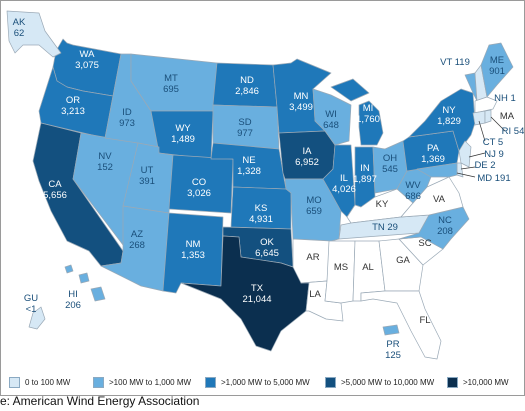  Describe the element at coordinates (105, 156) in the screenshot. I see `state-abbr-nv: NV` at that location.